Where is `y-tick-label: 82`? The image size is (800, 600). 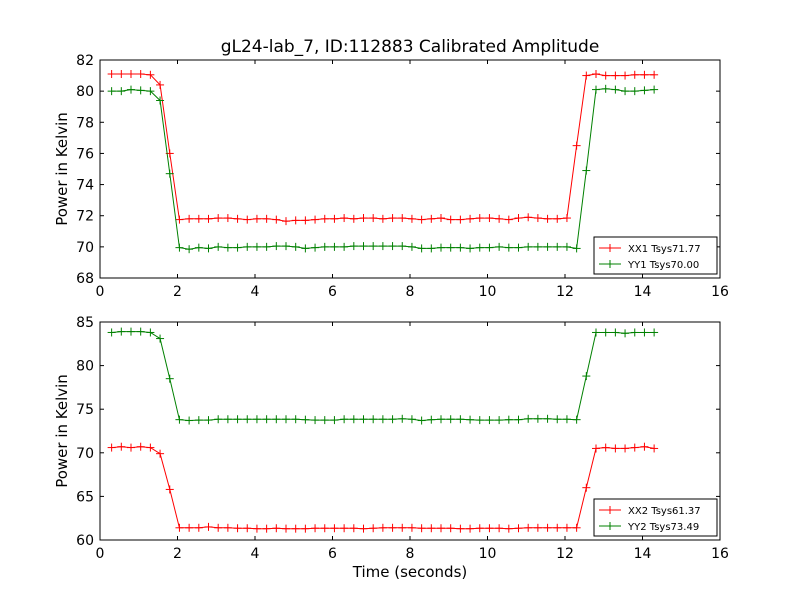 y-tick-label: 82 is located at coordinates (85, 61).